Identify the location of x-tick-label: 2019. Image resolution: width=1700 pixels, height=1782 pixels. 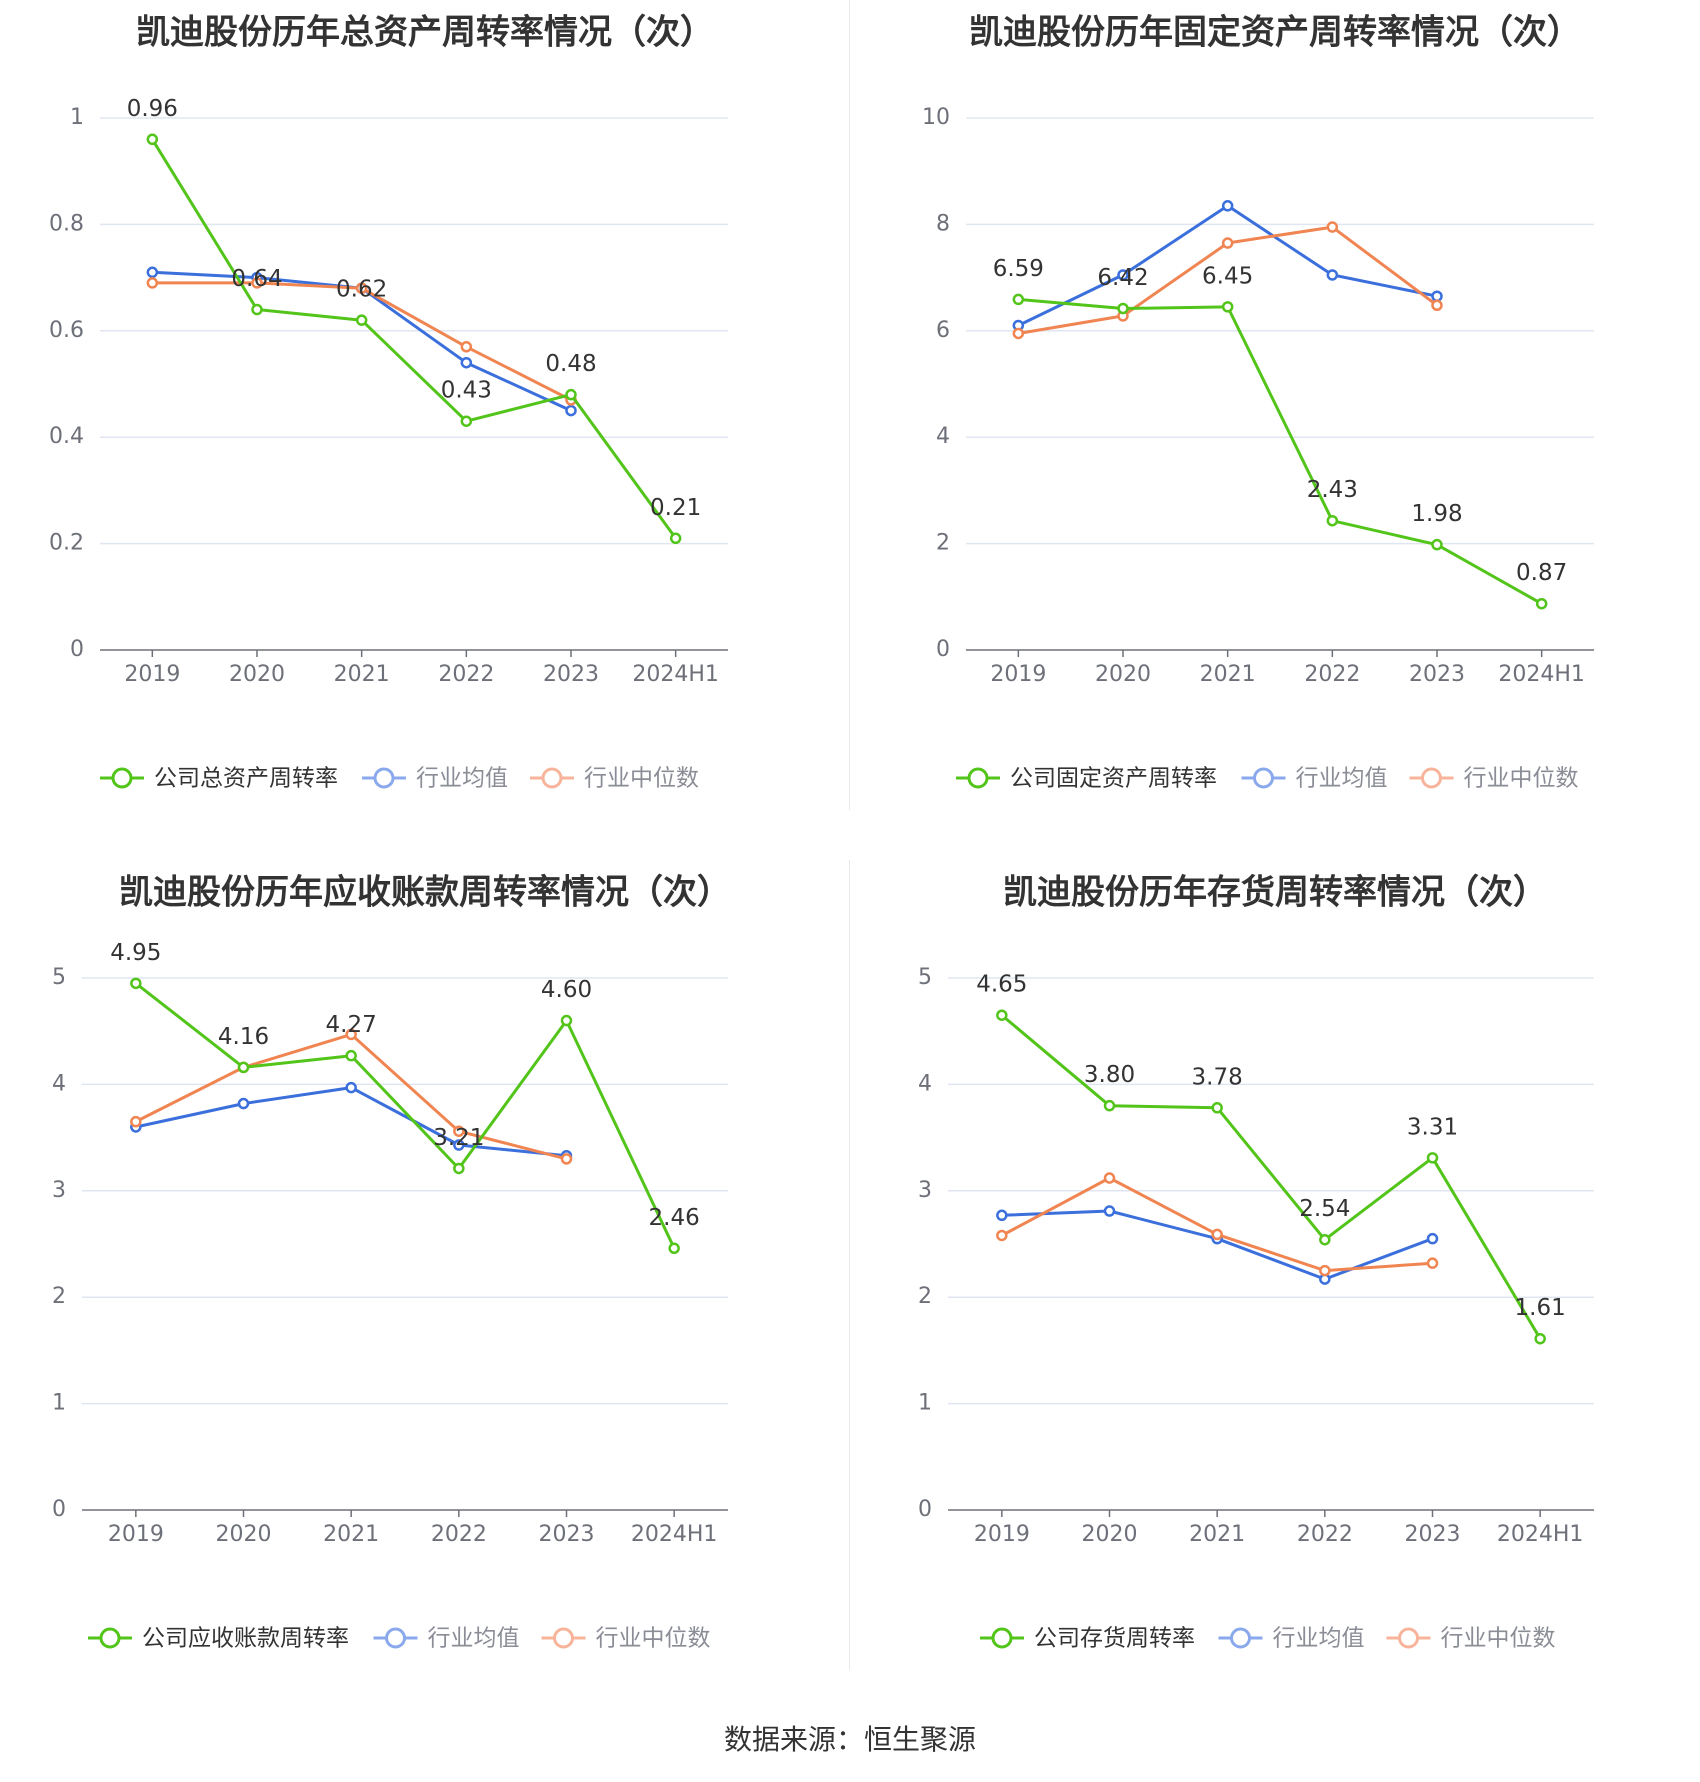
(152, 674).